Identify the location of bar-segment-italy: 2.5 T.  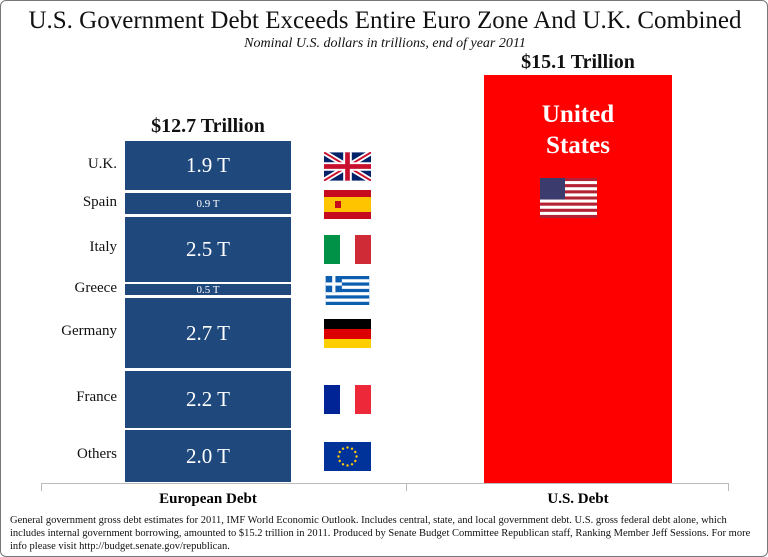
(208, 249).